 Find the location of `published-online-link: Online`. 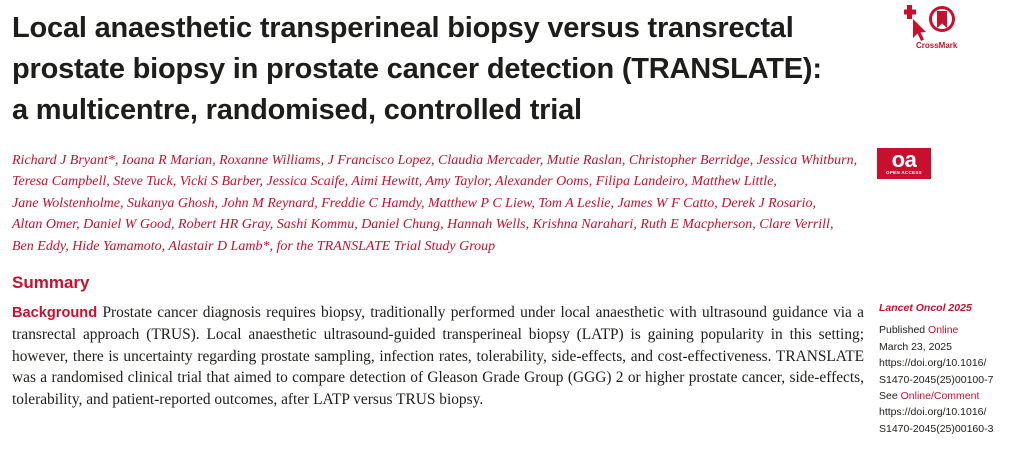

published-online-link: Online is located at coordinates (943, 330).